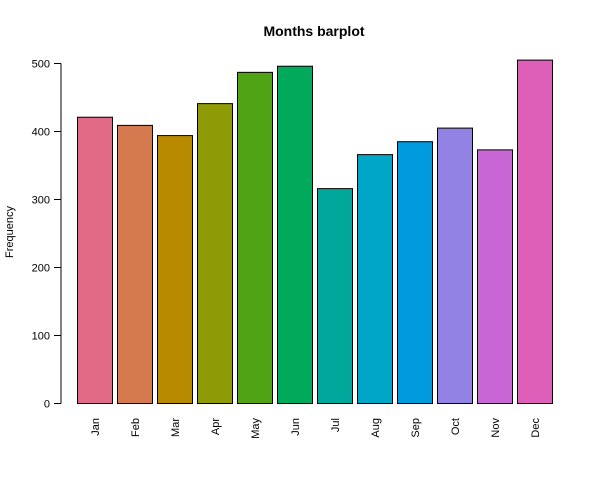 The height and width of the screenshot is (480, 600). I want to click on bar-dec, so click(535, 231).